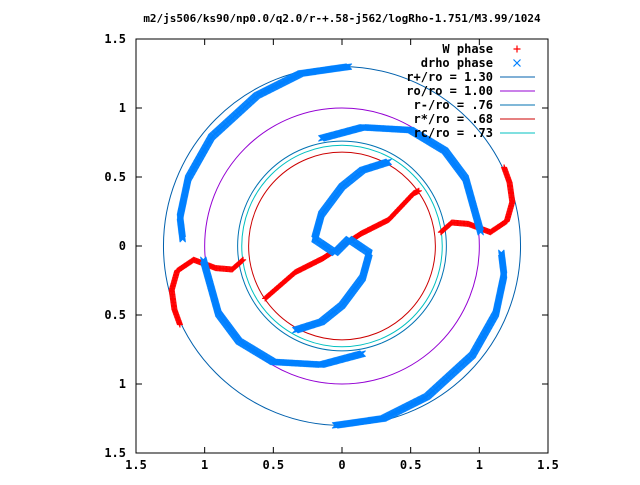 The width and height of the screenshot is (640, 485). What do you see at coordinates (548, 465) in the screenshot?
I see `x-tick-label-6: 1.5` at bounding box center [548, 465].